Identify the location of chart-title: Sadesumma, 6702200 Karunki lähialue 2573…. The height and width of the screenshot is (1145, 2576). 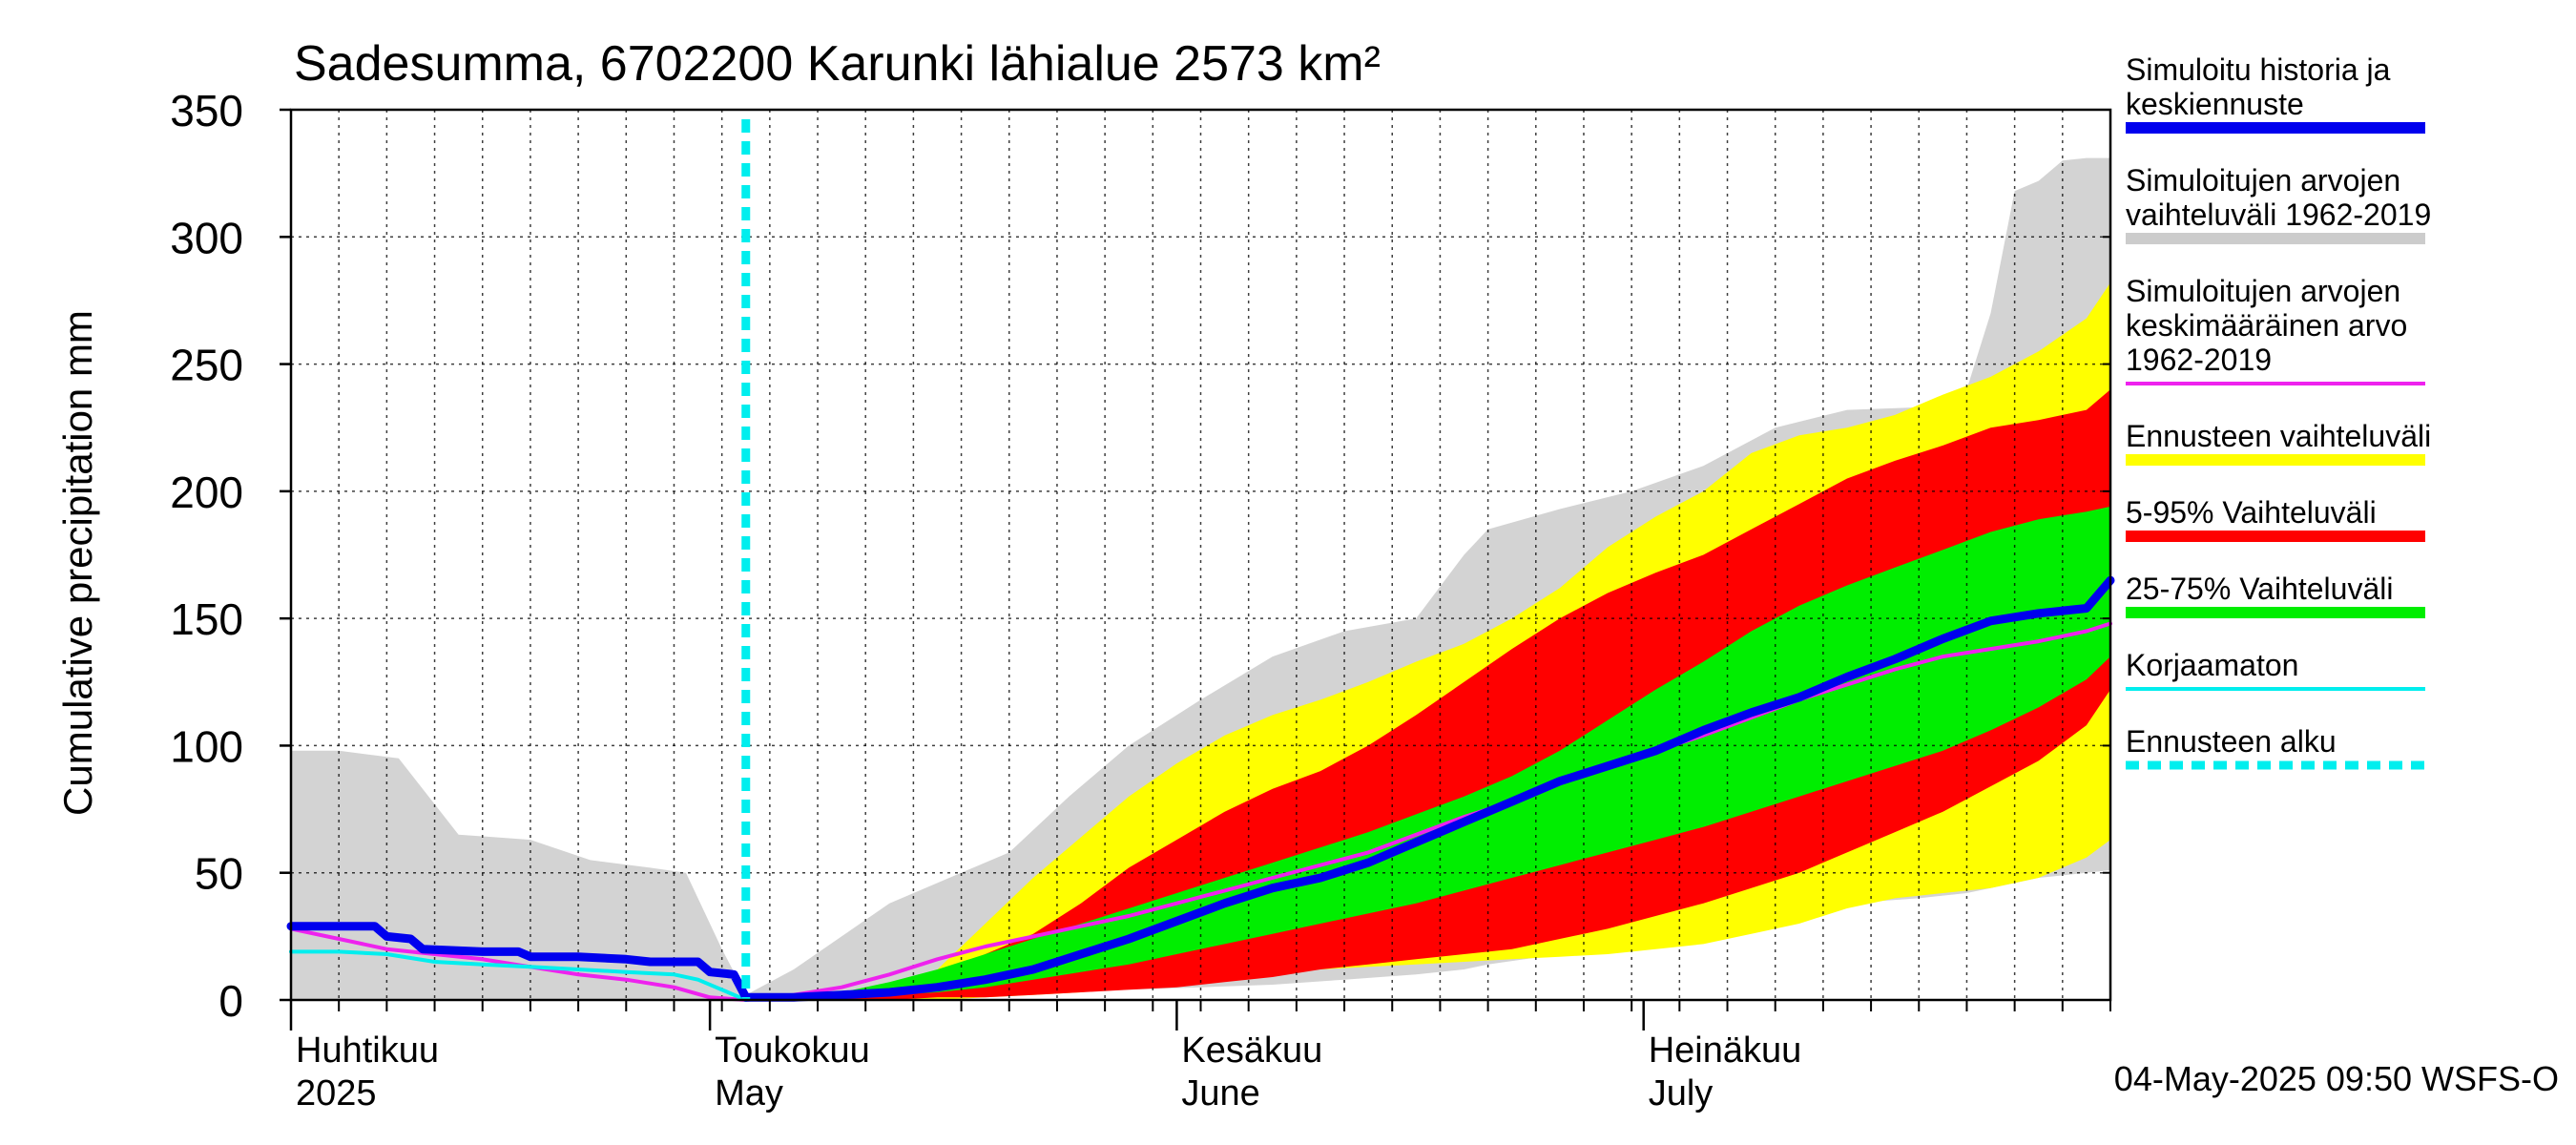
(837, 64).